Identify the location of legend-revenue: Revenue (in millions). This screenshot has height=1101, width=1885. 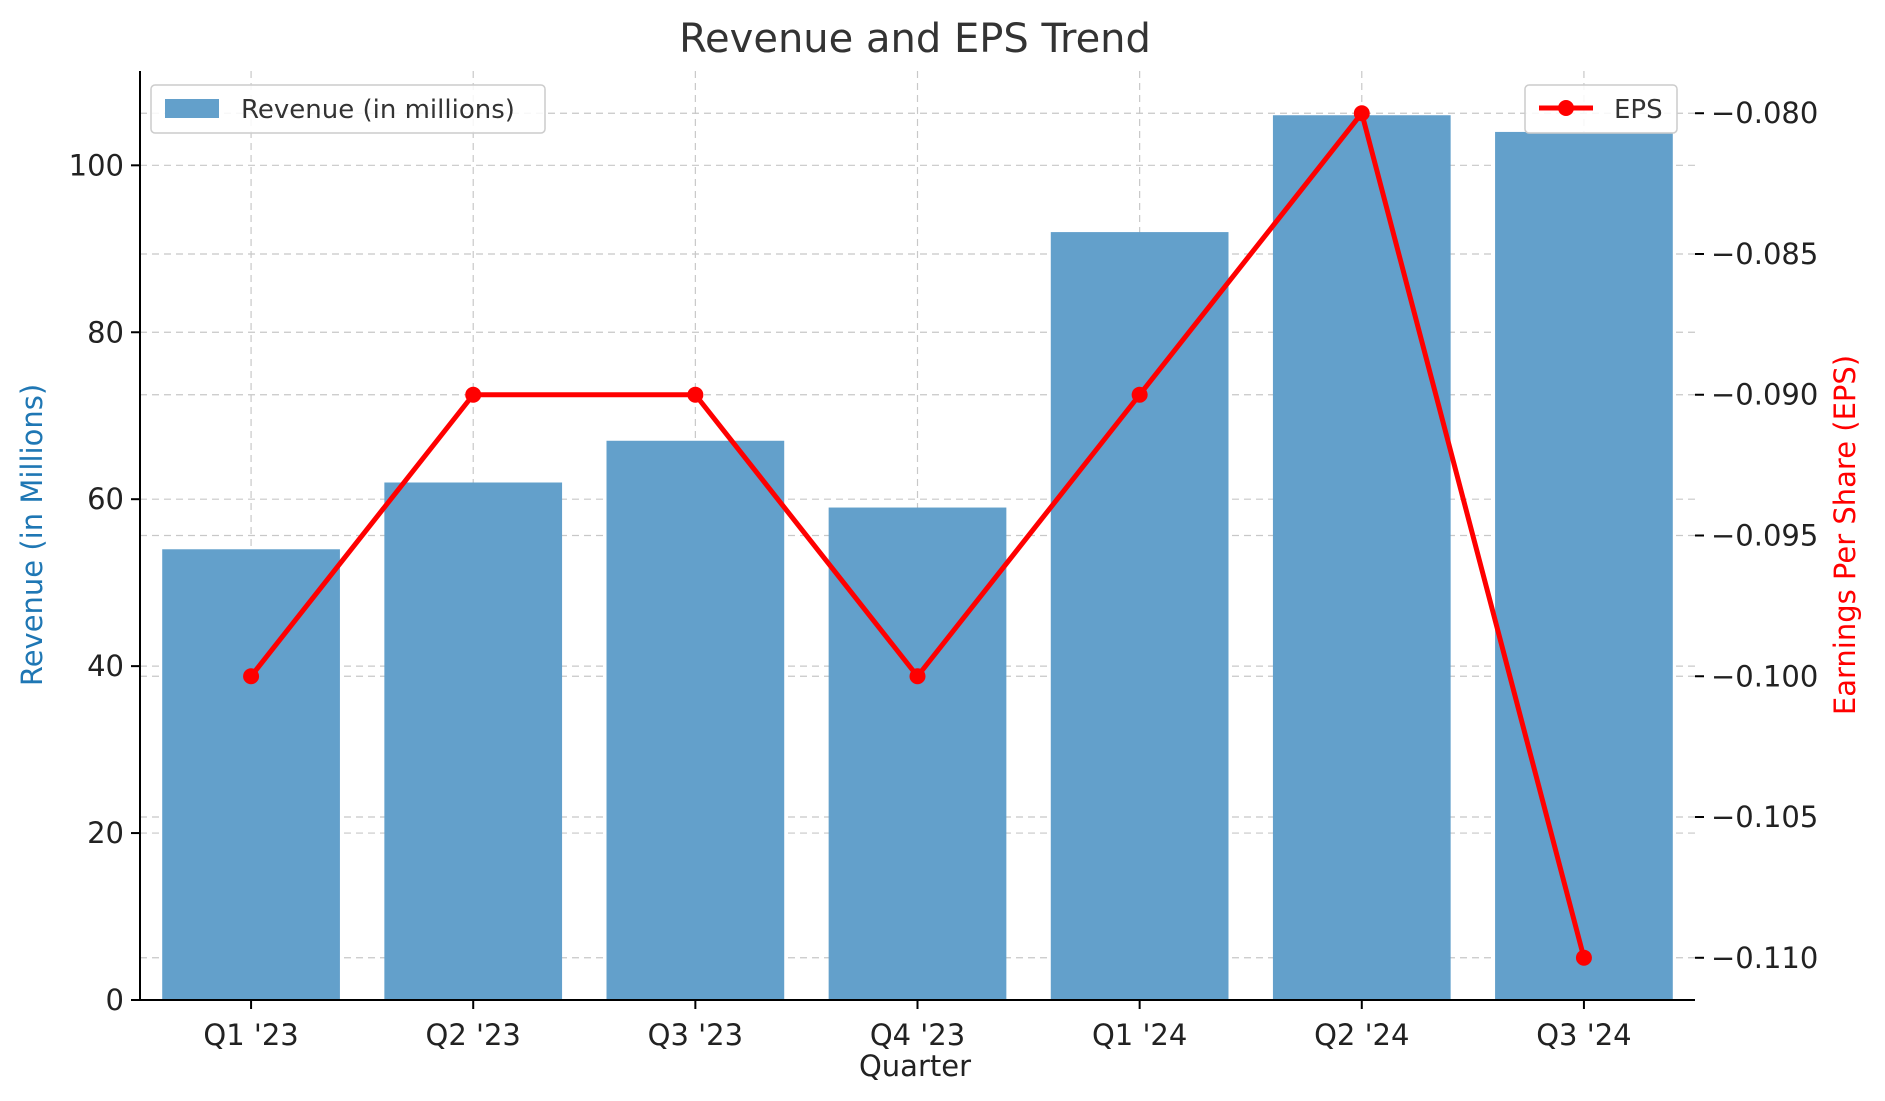
(348, 109).